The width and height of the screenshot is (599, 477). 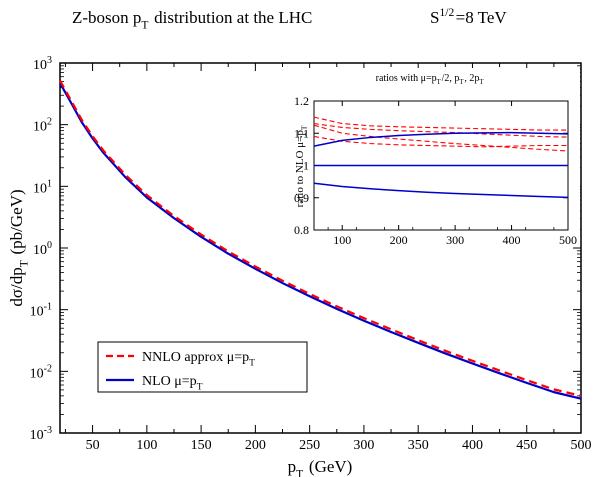 What do you see at coordinates (42, 64) in the screenshot?
I see `y-tick-label: 10³` at bounding box center [42, 64].